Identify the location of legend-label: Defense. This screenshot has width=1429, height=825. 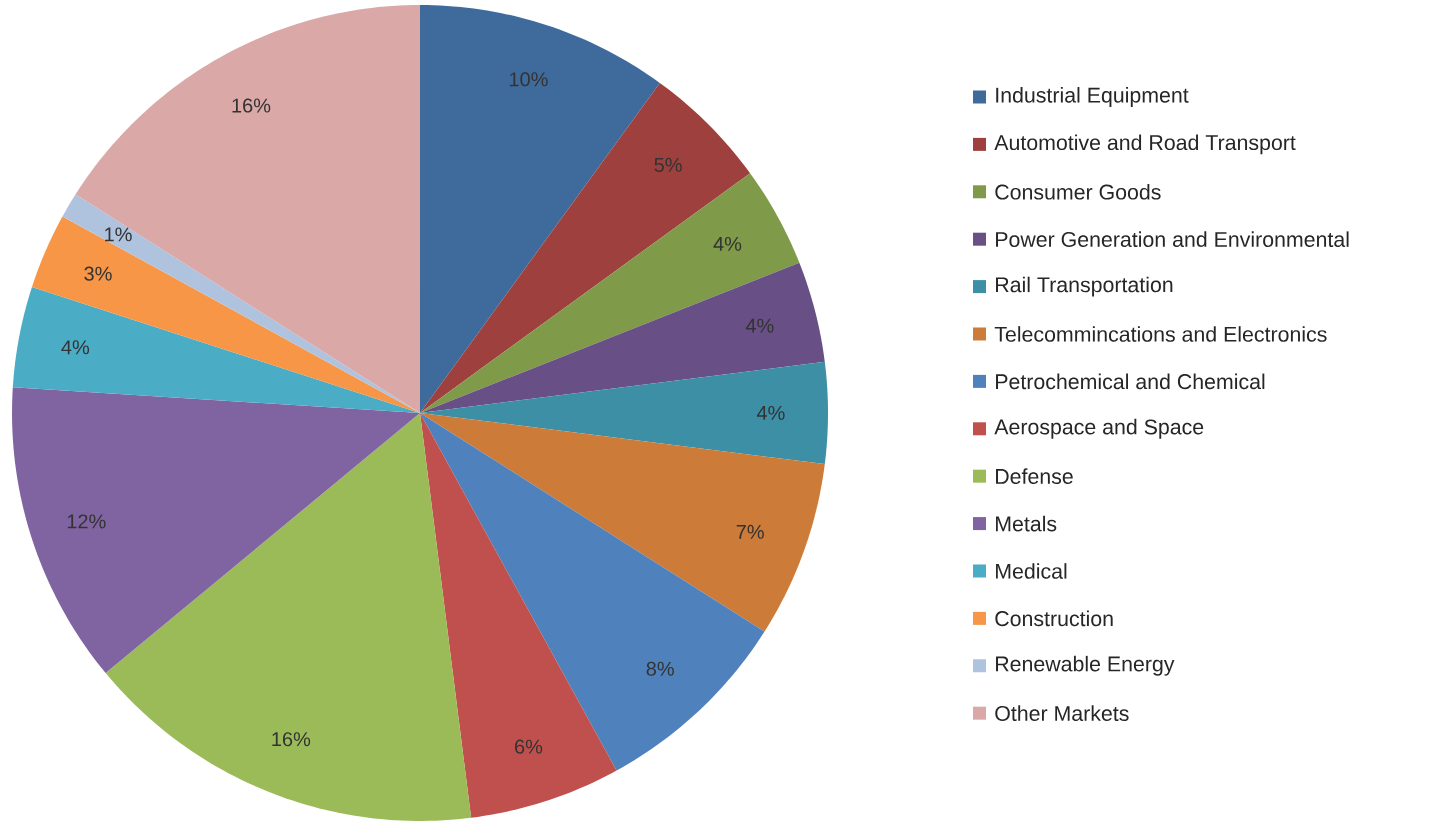
(1034, 476).